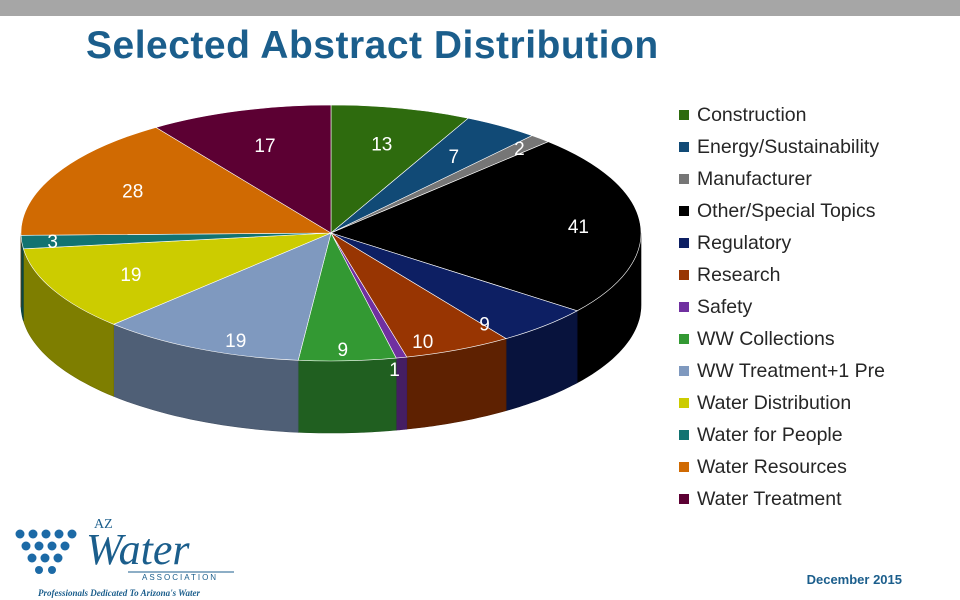 The width and height of the screenshot is (960, 600). I want to click on legend-label: Research, so click(739, 274).